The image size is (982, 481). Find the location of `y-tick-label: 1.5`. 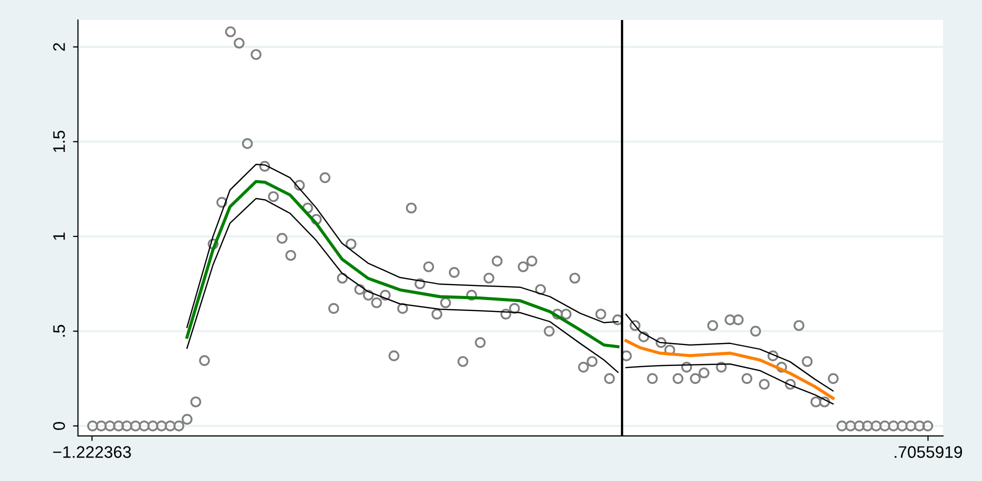

y-tick-label: 1.5 is located at coordinates (59, 141).